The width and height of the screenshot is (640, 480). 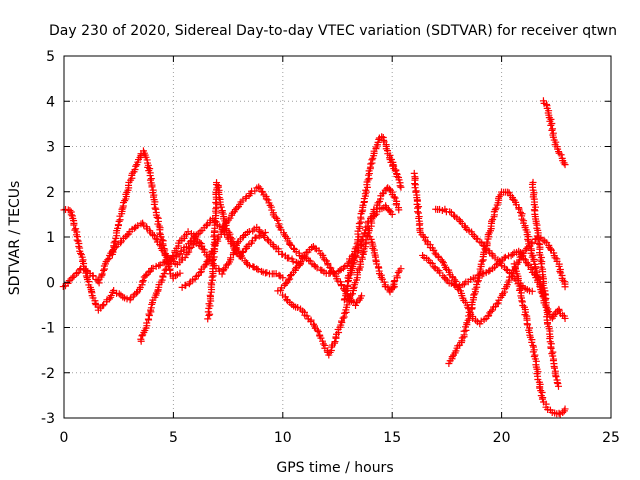 I want to click on series-track-p, so click(x=483, y=273).